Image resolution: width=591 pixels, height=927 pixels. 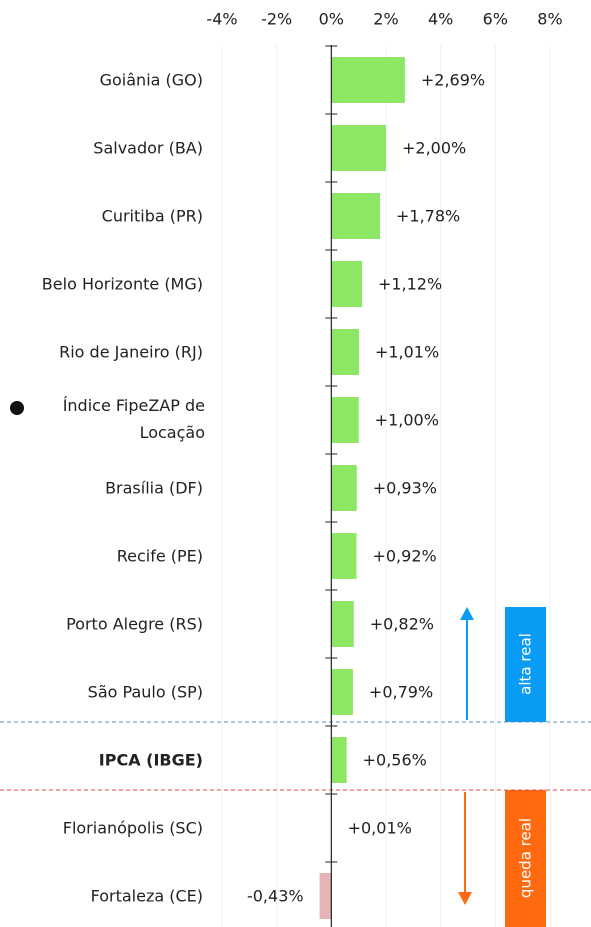 I want to click on value-label: +0,92%, so click(x=404, y=556).